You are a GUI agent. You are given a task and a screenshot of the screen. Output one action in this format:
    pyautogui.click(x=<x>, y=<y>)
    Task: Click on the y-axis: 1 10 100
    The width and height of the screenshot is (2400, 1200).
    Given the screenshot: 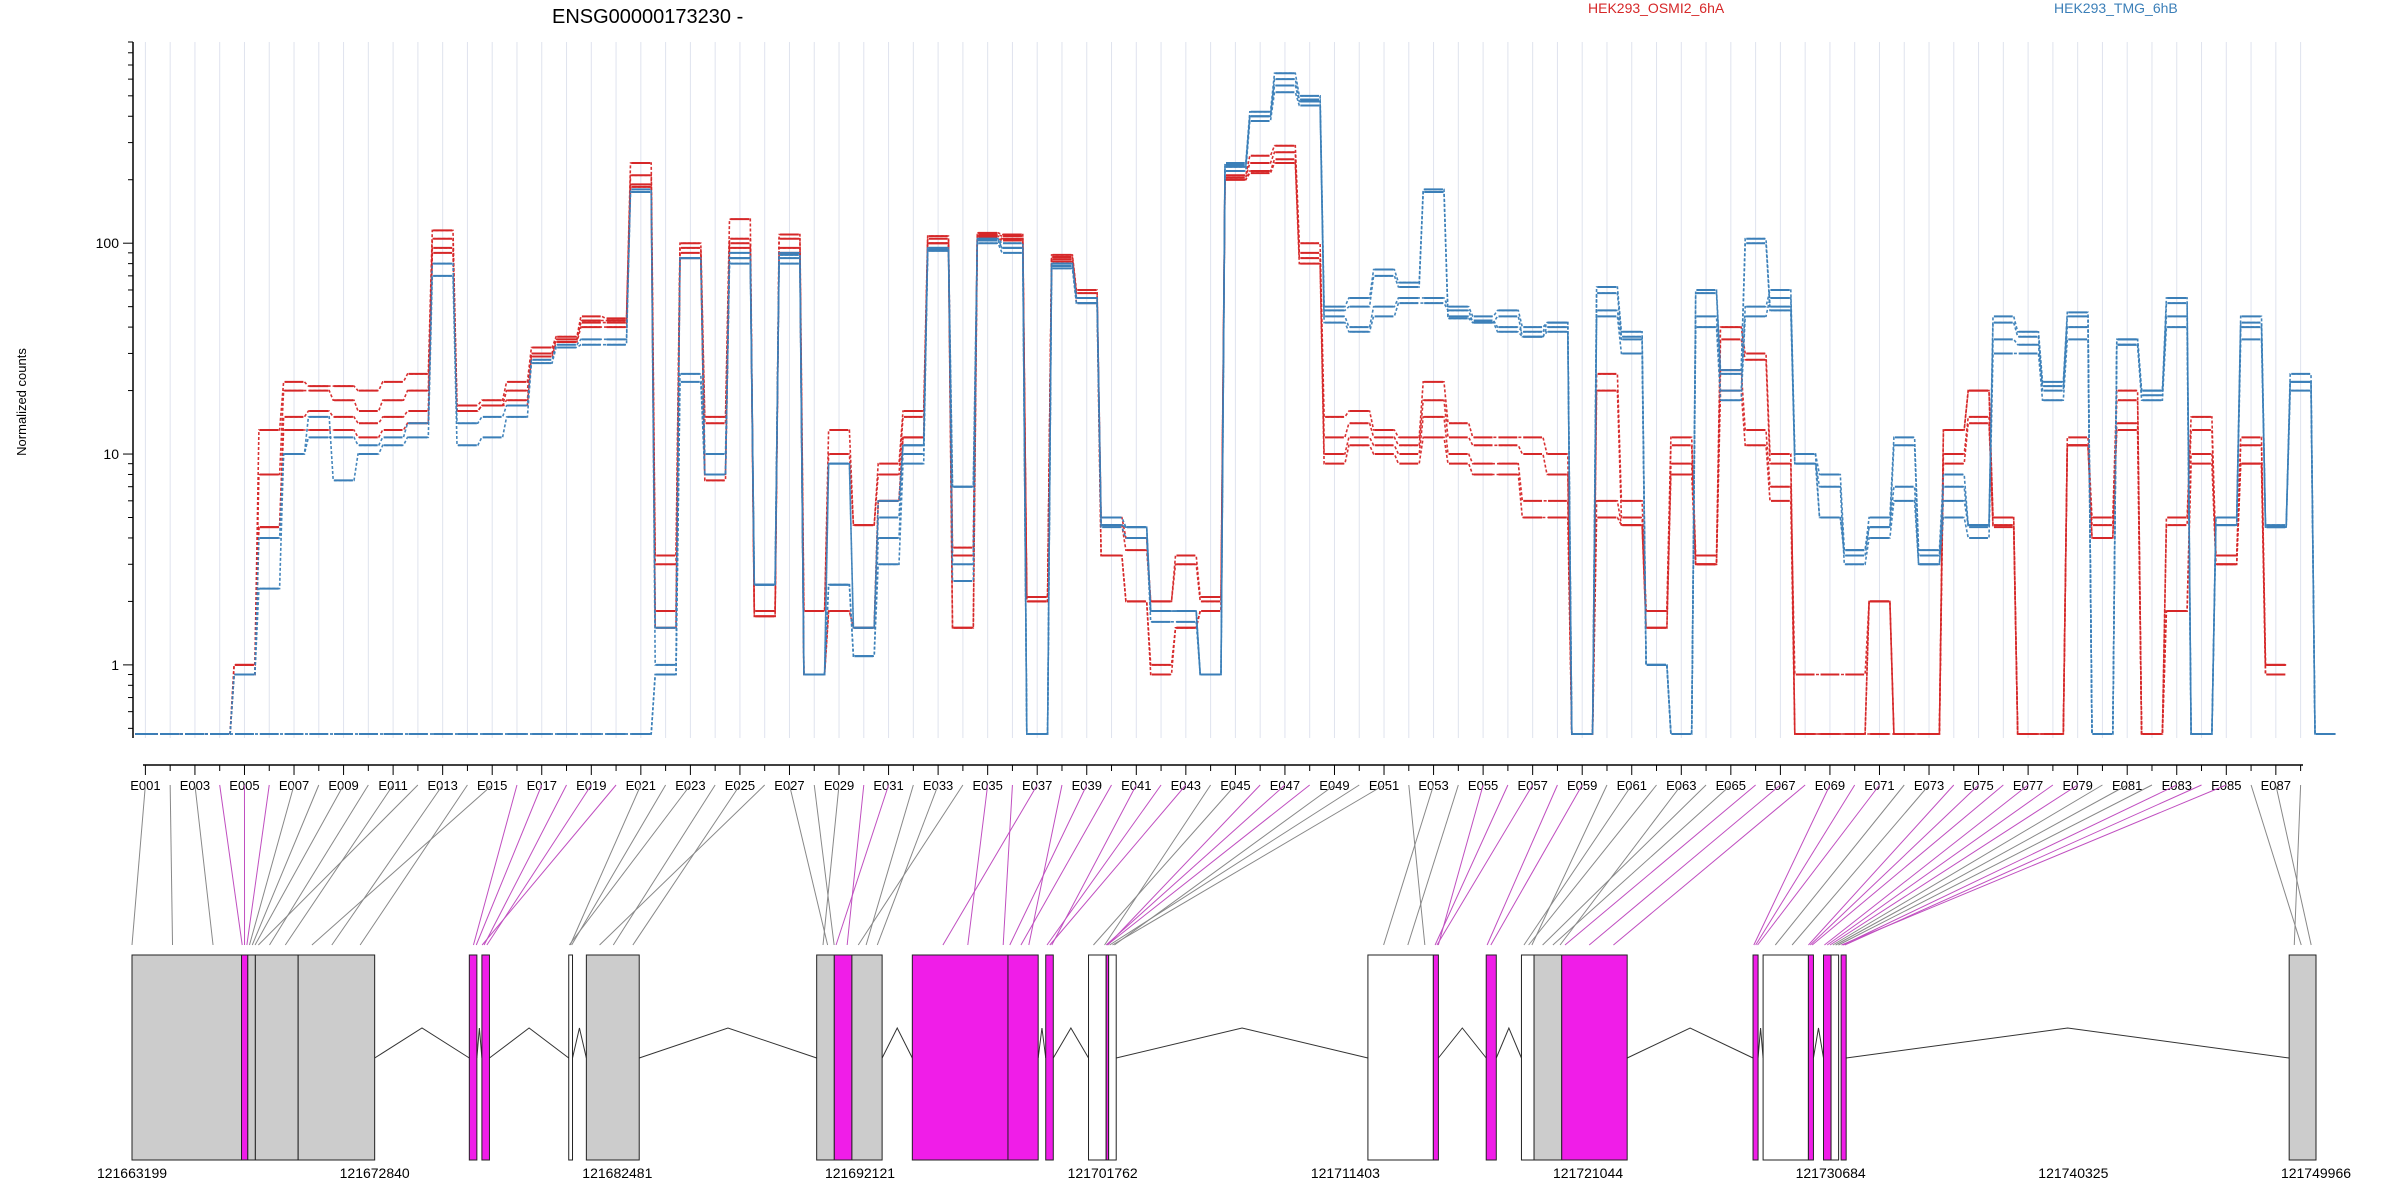 What is the action you would take?
    pyautogui.click(x=115, y=389)
    